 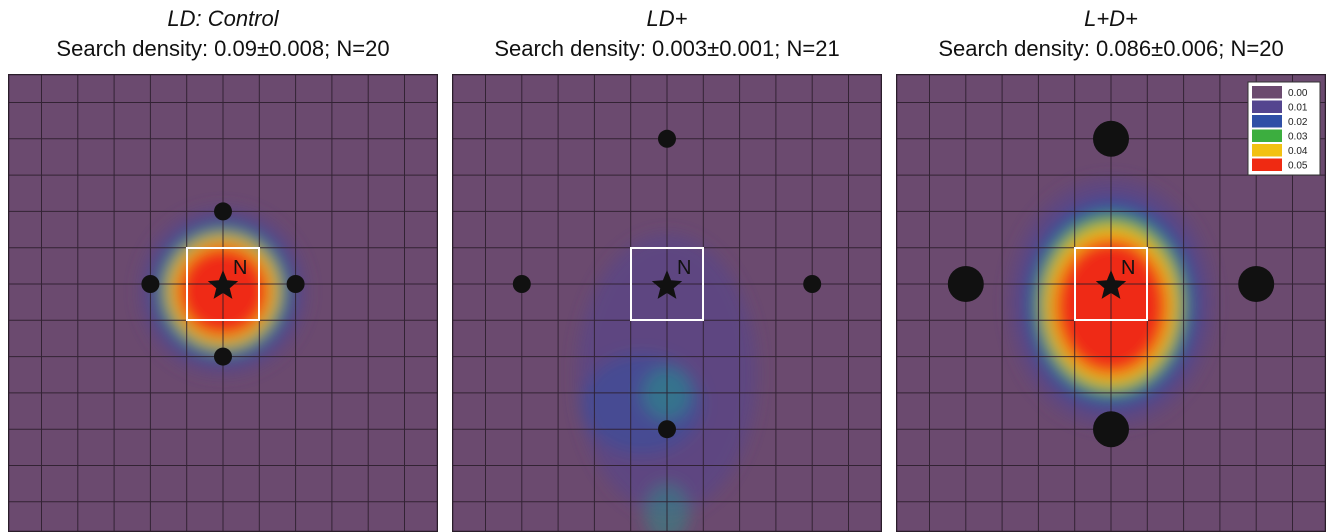 What do you see at coordinates (1284, 128) in the screenshot?
I see `legend: 0.00 0.01 0.02 0.03 0.04 0.05` at bounding box center [1284, 128].